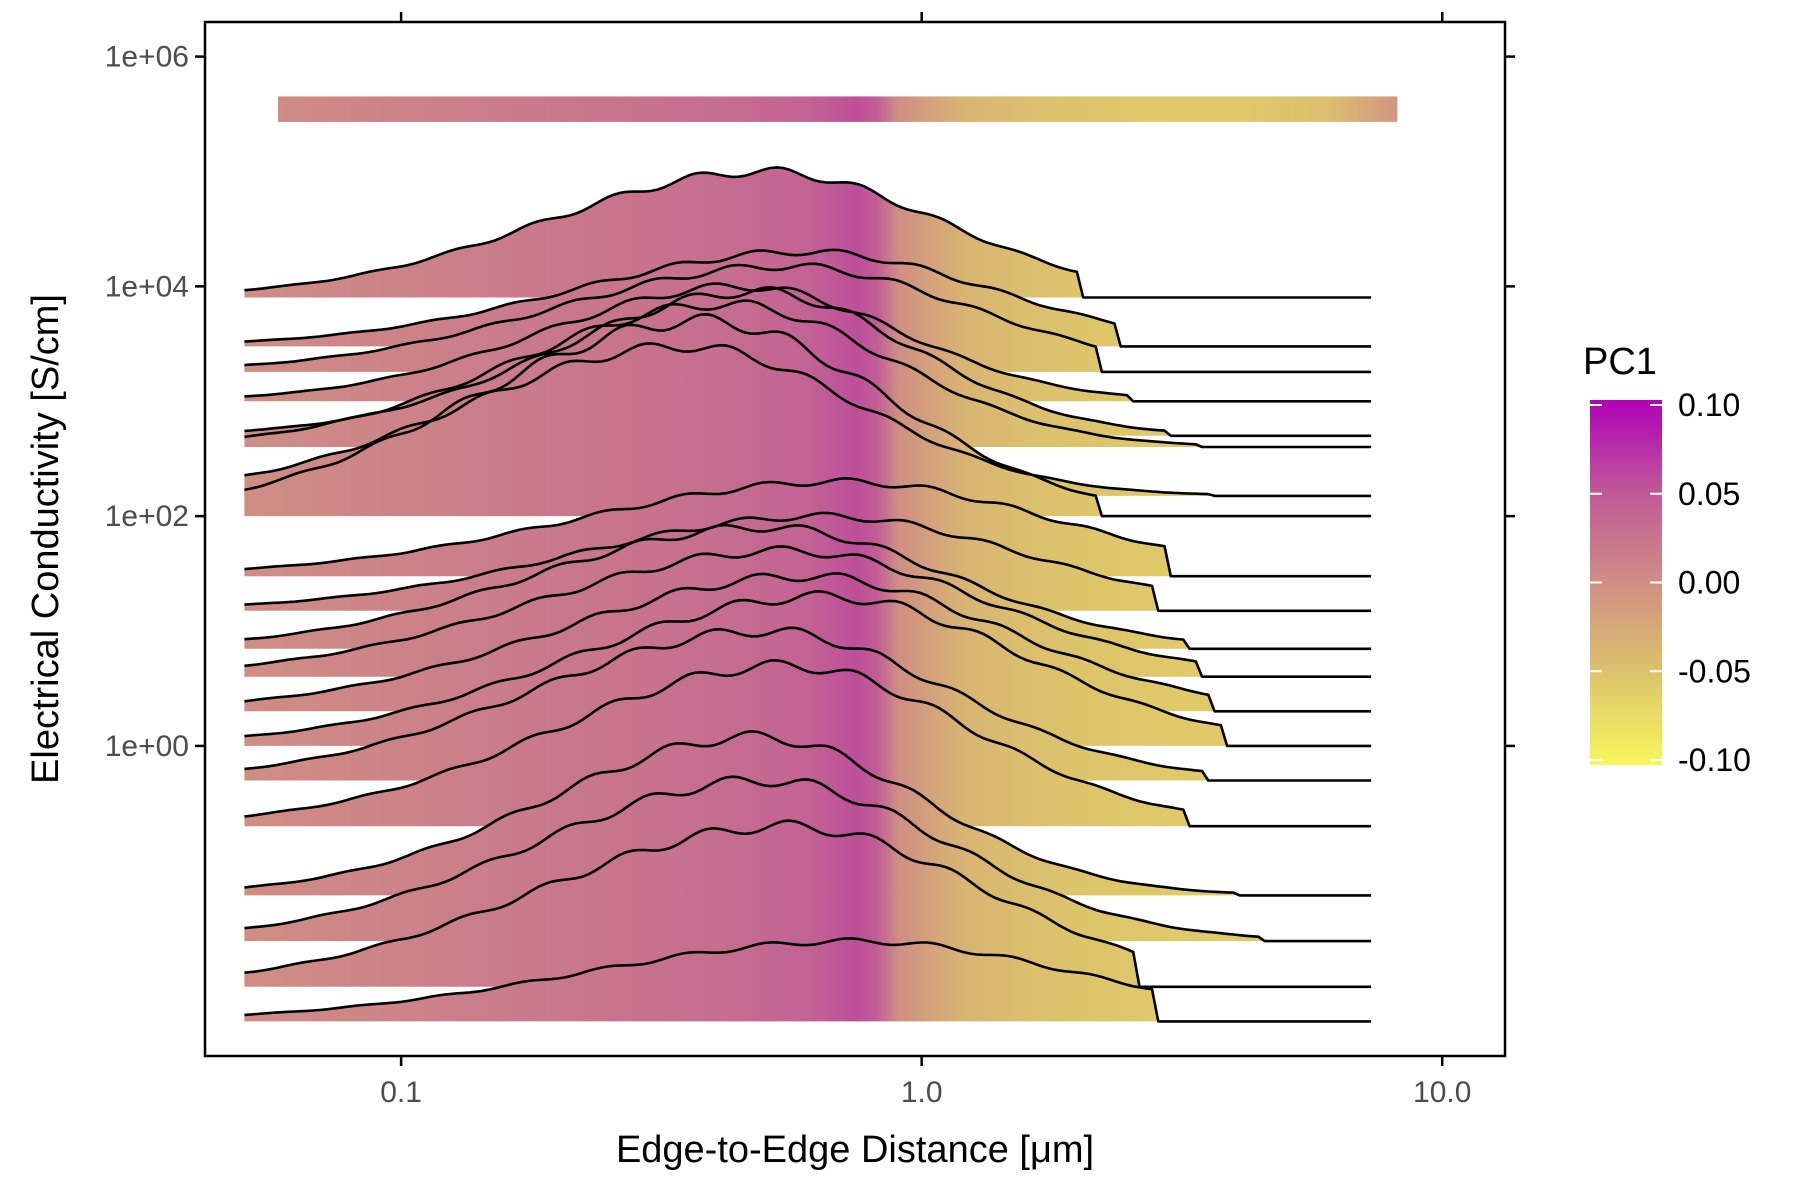 The width and height of the screenshot is (1800, 1200). Describe the element at coordinates (147, 746) in the screenshot. I see `y-tick-label: 1e+00` at that location.